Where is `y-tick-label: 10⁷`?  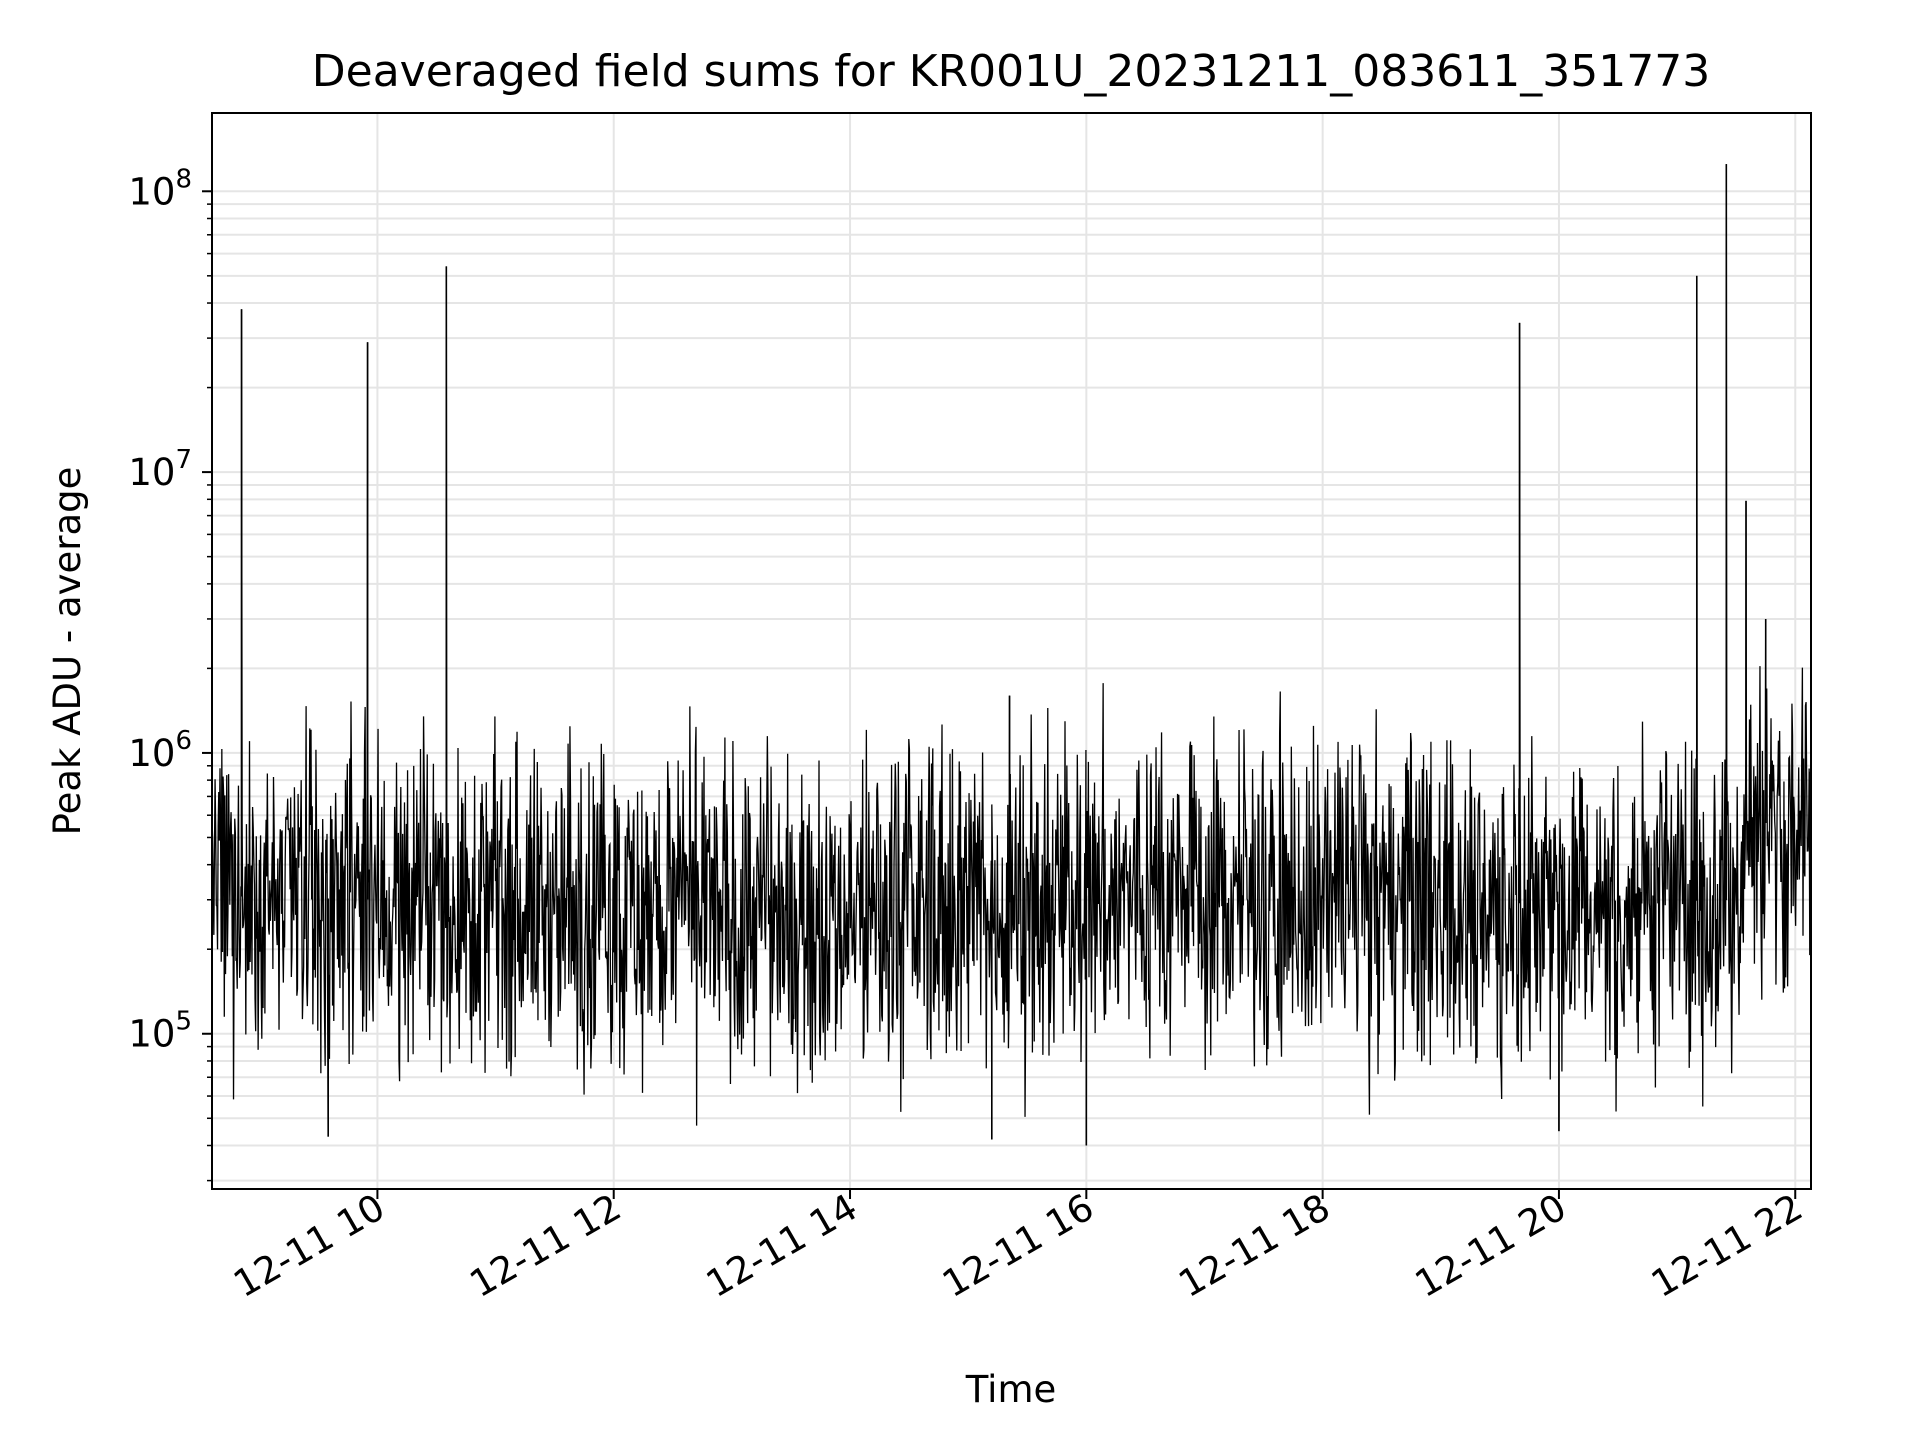
y-tick-label: 10⁷ is located at coordinates (160, 469).